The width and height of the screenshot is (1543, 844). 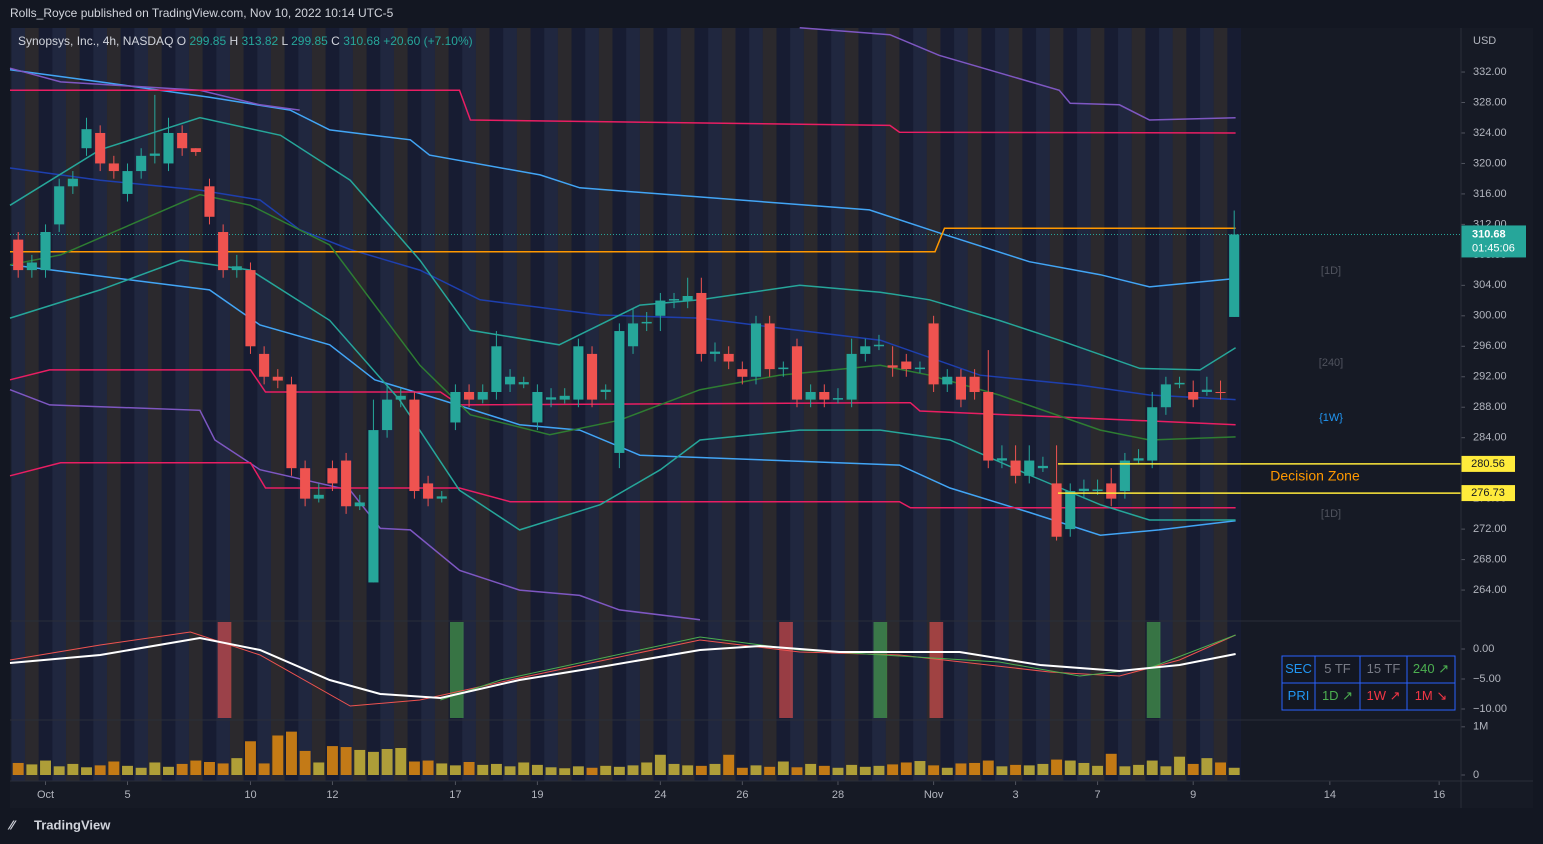 I want to click on x-tick-label: 14, so click(x=1330, y=795).